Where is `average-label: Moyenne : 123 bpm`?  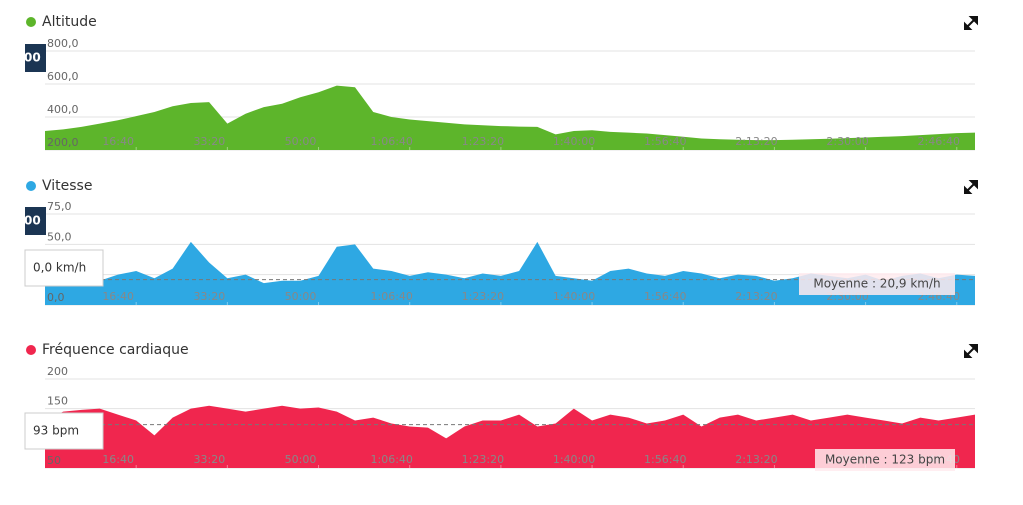
average-label: Moyenne : 123 bpm is located at coordinates (885, 460).